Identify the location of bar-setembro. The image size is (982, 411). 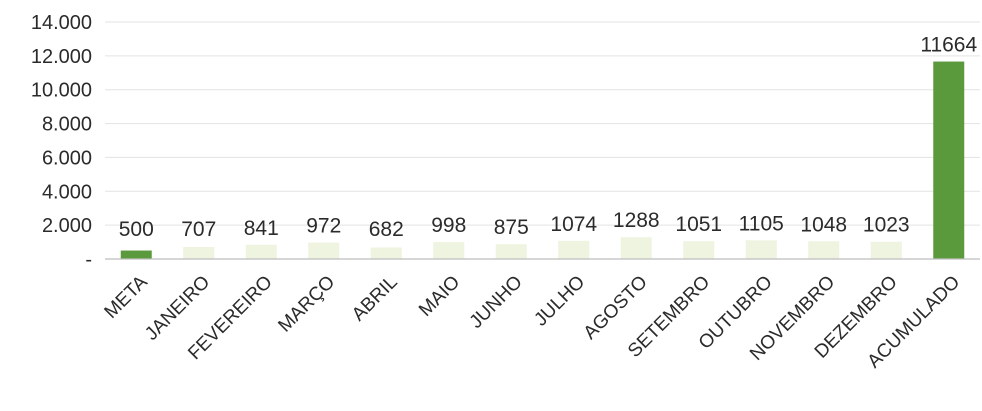
(699, 250).